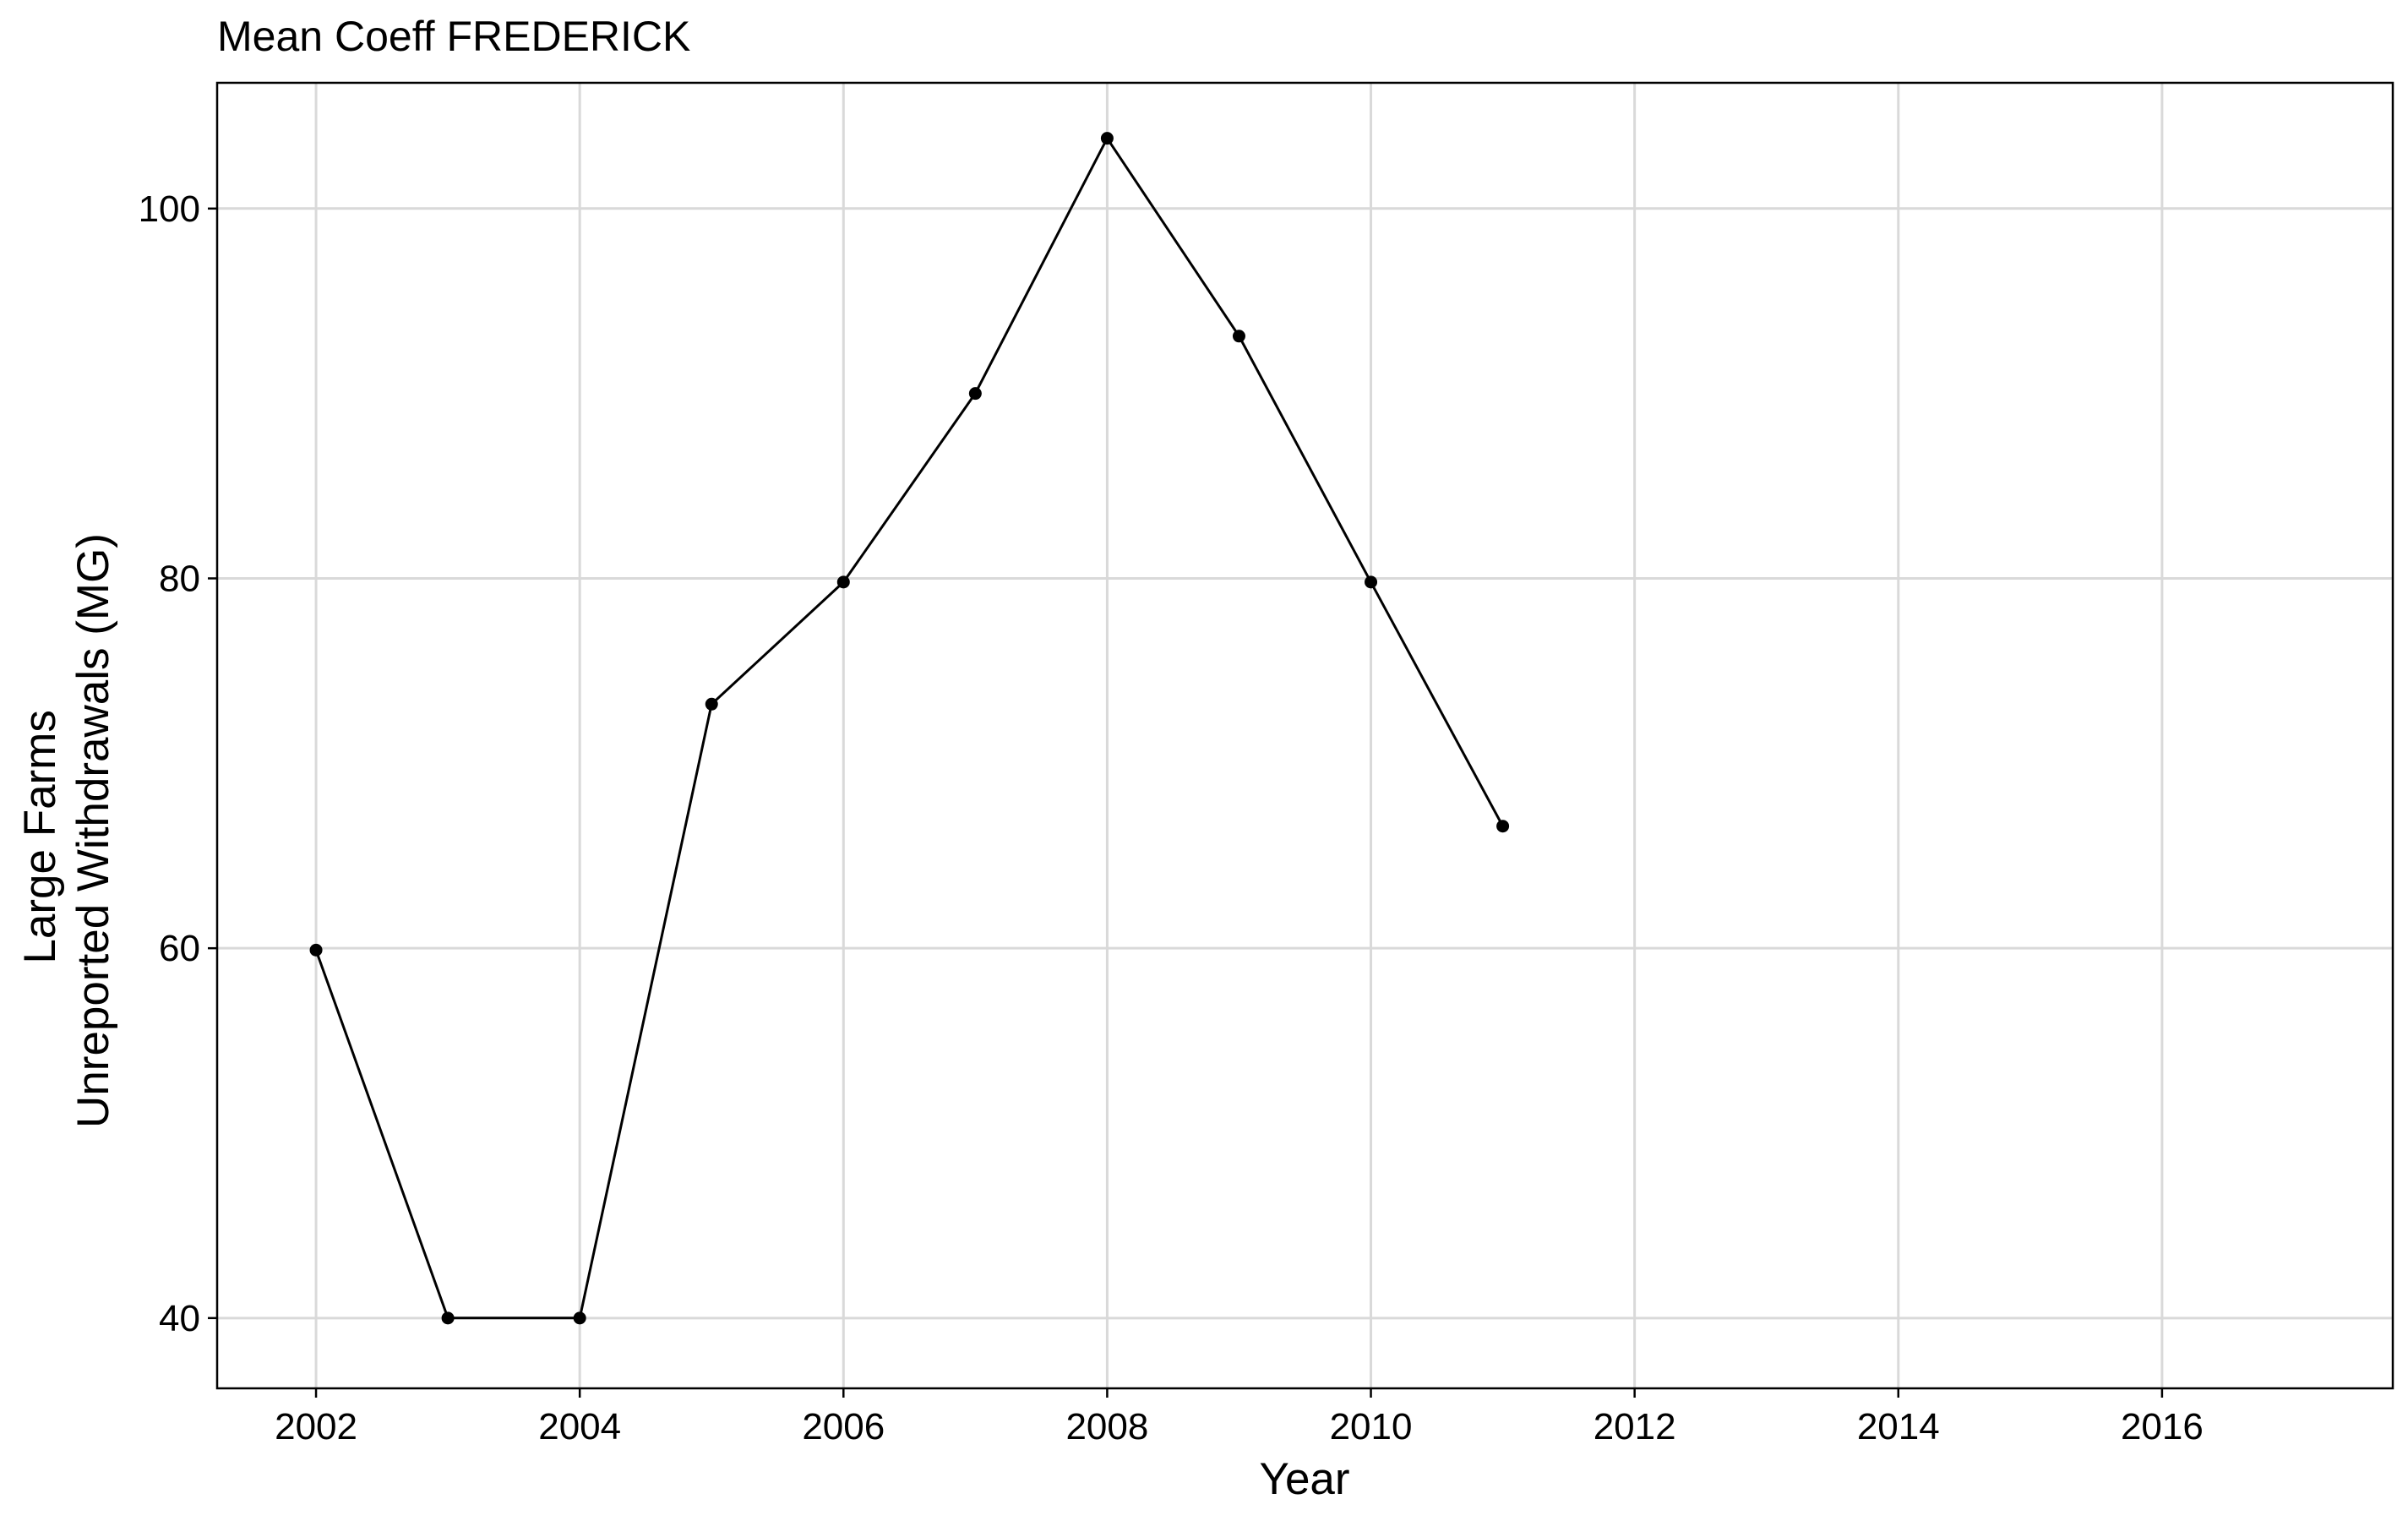 The width and height of the screenshot is (2408, 1521). What do you see at coordinates (1106, 1426) in the screenshot?
I see `x-tick-label: 2008` at bounding box center [1106, 1426].